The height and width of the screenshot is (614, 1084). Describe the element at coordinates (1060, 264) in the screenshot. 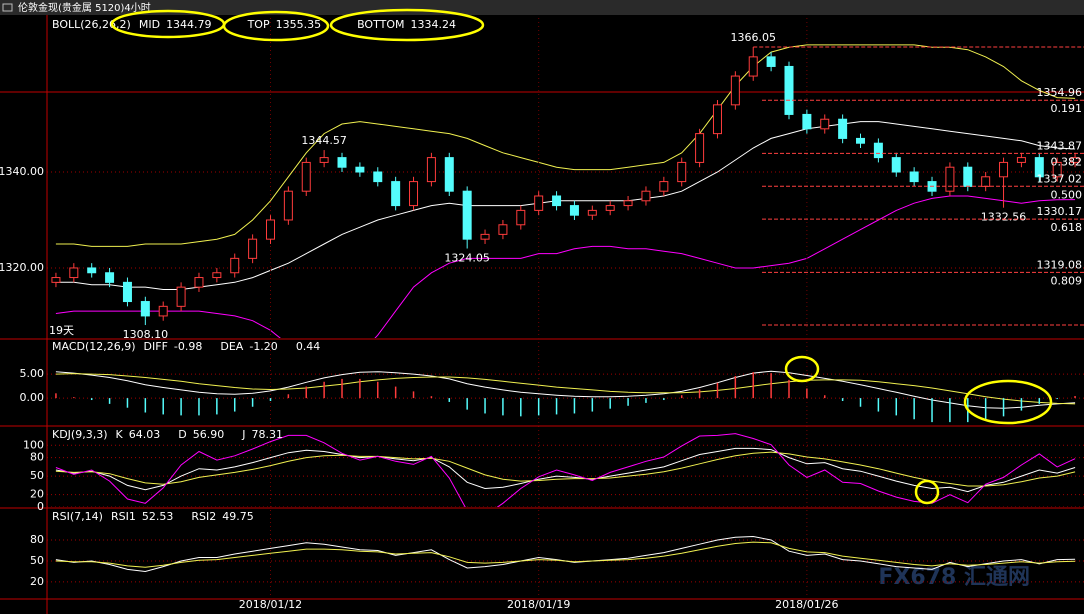

I see `fib-value: 1319.08` at that location.